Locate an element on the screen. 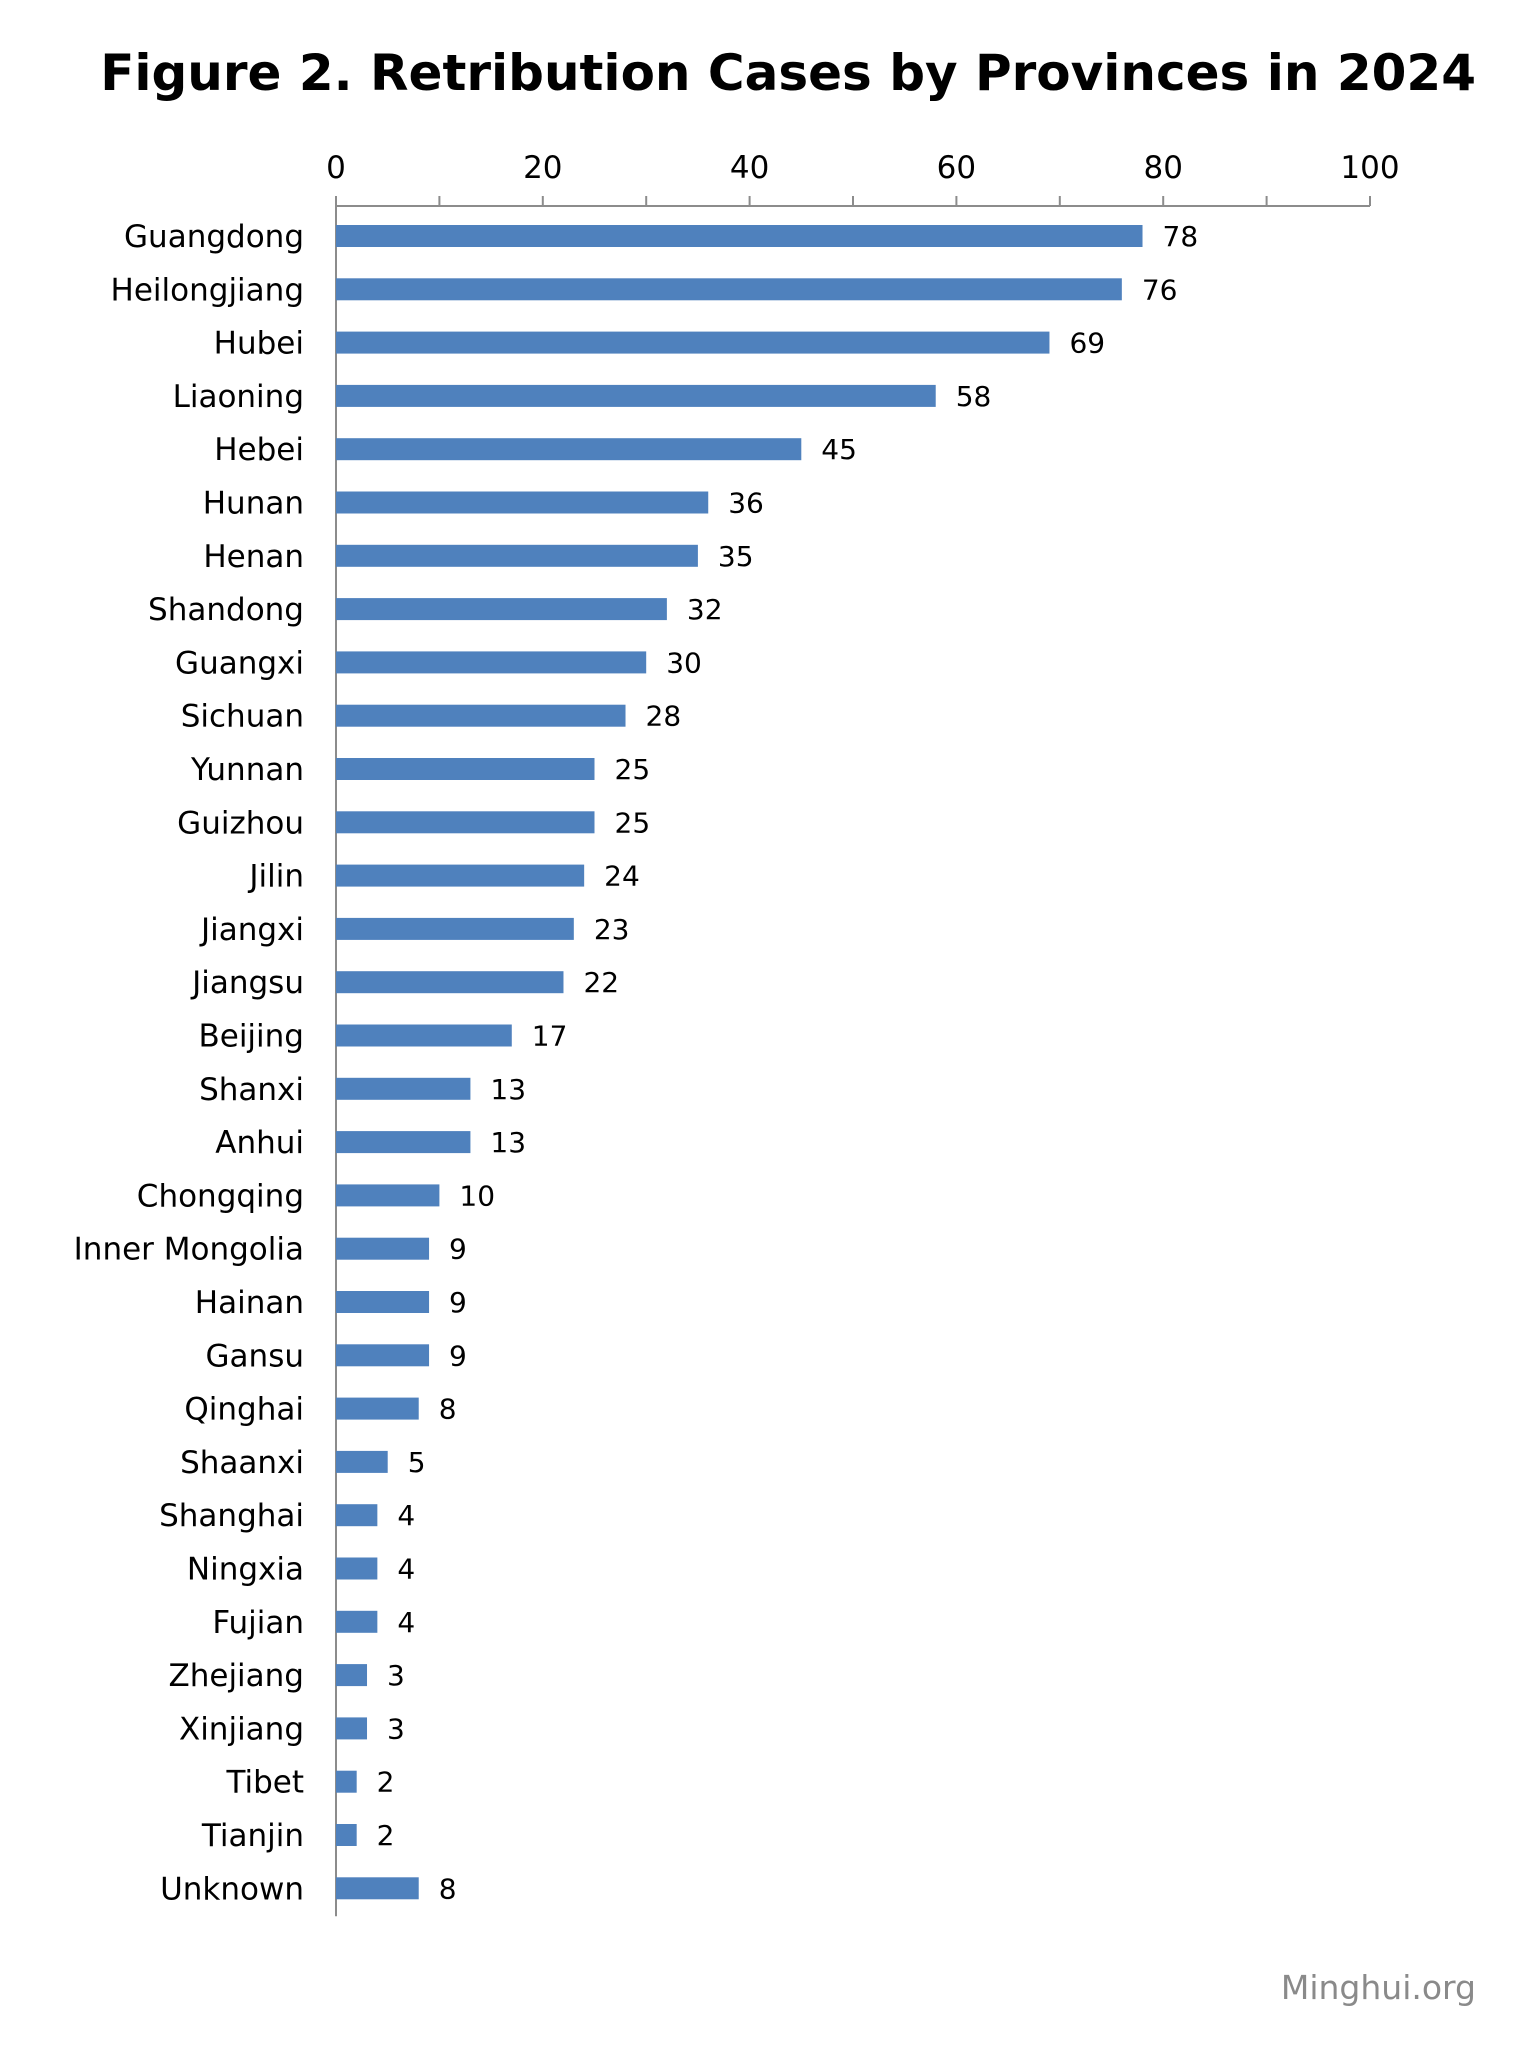 Image resolution: width=1524 pixels, height=2064 pixels. category-label: Guizhou is located at coordinates (240, 823).